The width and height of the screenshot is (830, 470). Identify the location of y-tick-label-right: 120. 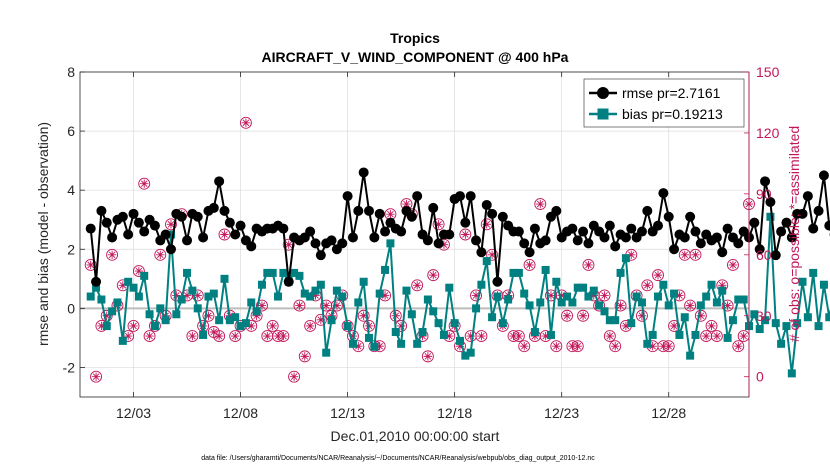
(768, 133).